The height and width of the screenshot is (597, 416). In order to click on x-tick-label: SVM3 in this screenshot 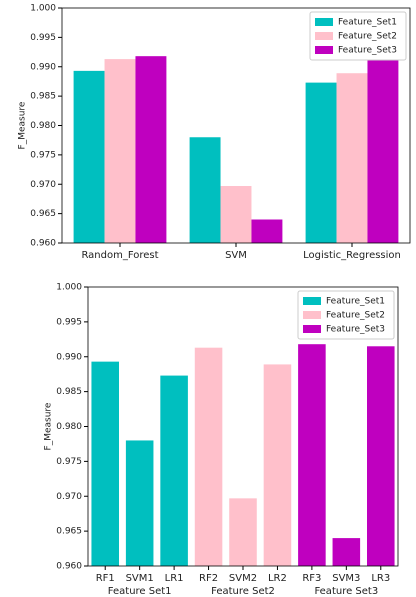, I will do `click(346, 578)`.